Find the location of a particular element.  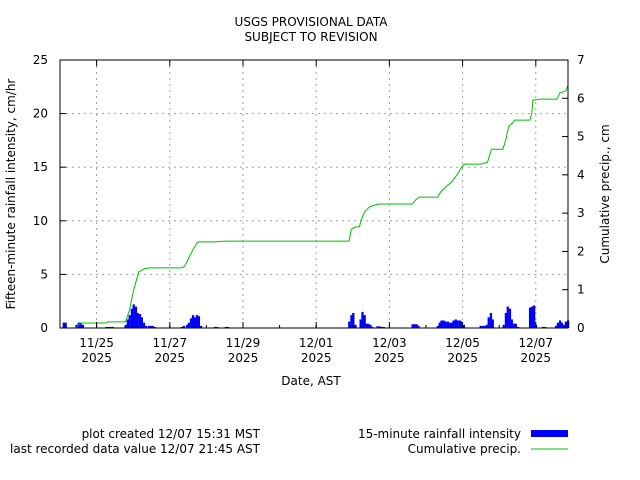

y-tick-label: 20 is located at coordinates (40, 114).